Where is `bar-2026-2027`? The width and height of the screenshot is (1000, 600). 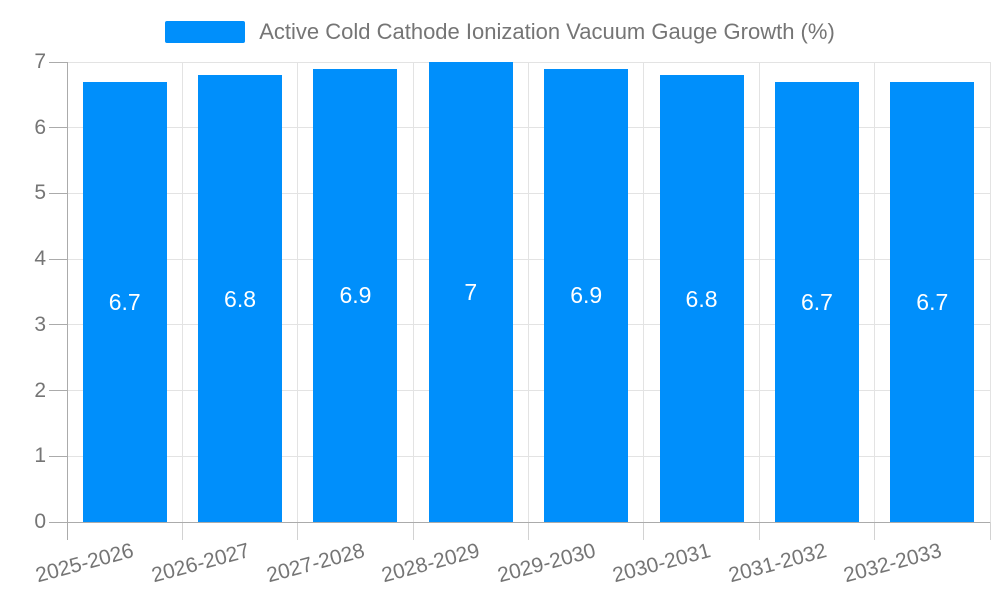
bar-2026-2027 is located at coordinates (240, 298).